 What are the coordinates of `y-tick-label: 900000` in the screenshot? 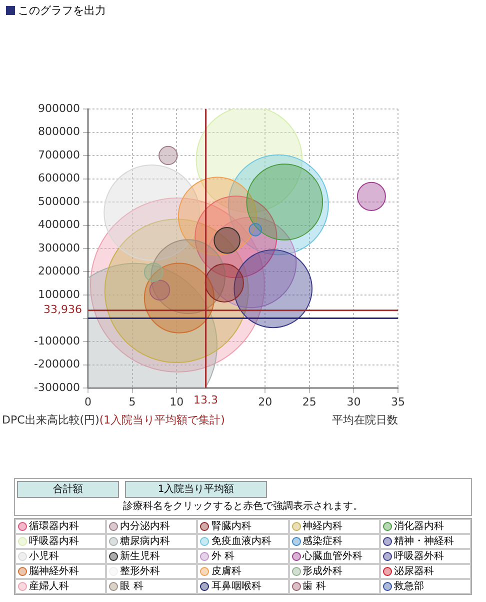 It's located at (59, 108).